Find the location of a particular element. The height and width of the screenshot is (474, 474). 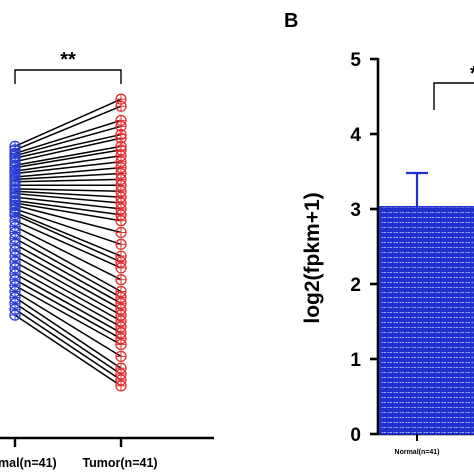

panel-b-letter: B is located at coordinates (291, 21).